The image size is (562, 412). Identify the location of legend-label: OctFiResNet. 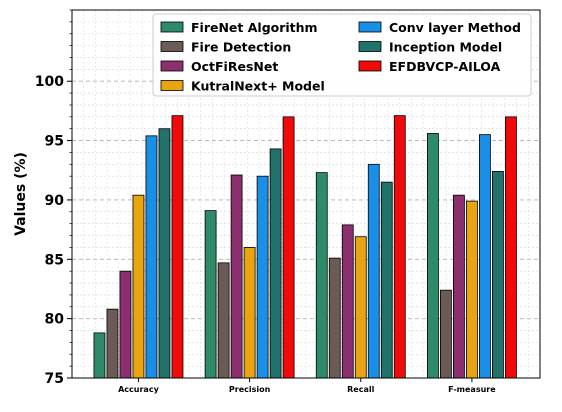
(234, 66).